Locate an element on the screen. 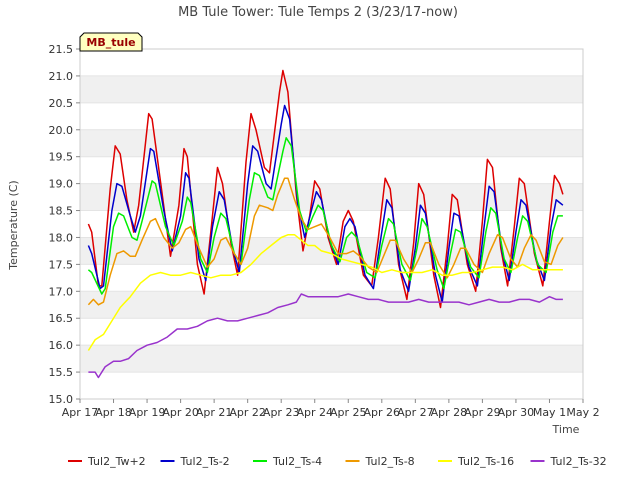 This screenshot has height=484, width=640. x-tick-label: Apr 25 is located at coordinates (348, 412).